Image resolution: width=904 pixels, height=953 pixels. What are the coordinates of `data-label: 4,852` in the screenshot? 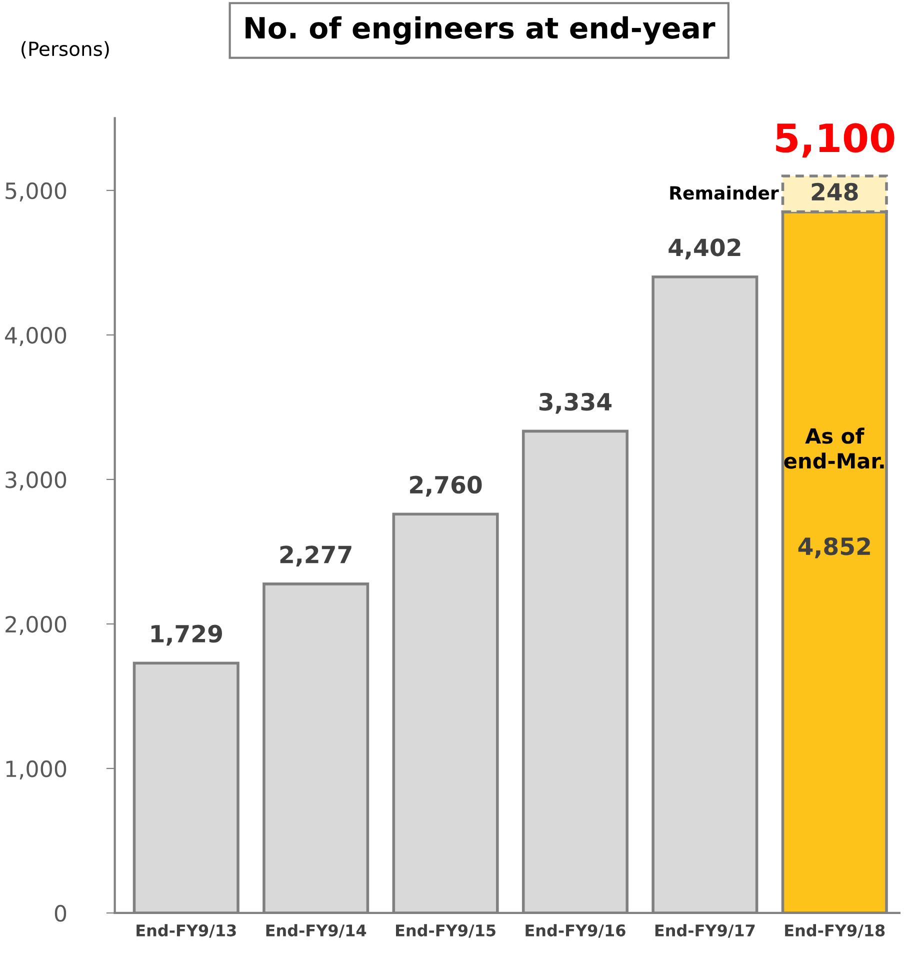 It's located at (834, 547).